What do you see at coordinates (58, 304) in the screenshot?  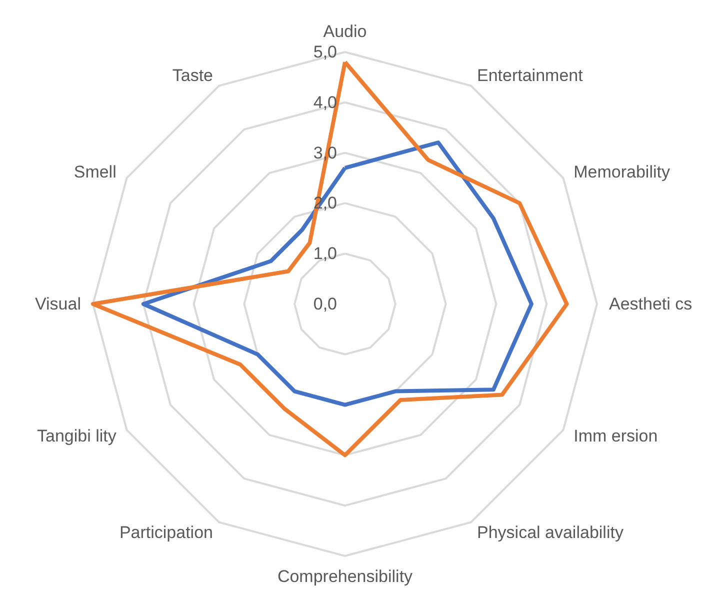 I see `spoke-label: Visual` at bounding box center [58, 304].